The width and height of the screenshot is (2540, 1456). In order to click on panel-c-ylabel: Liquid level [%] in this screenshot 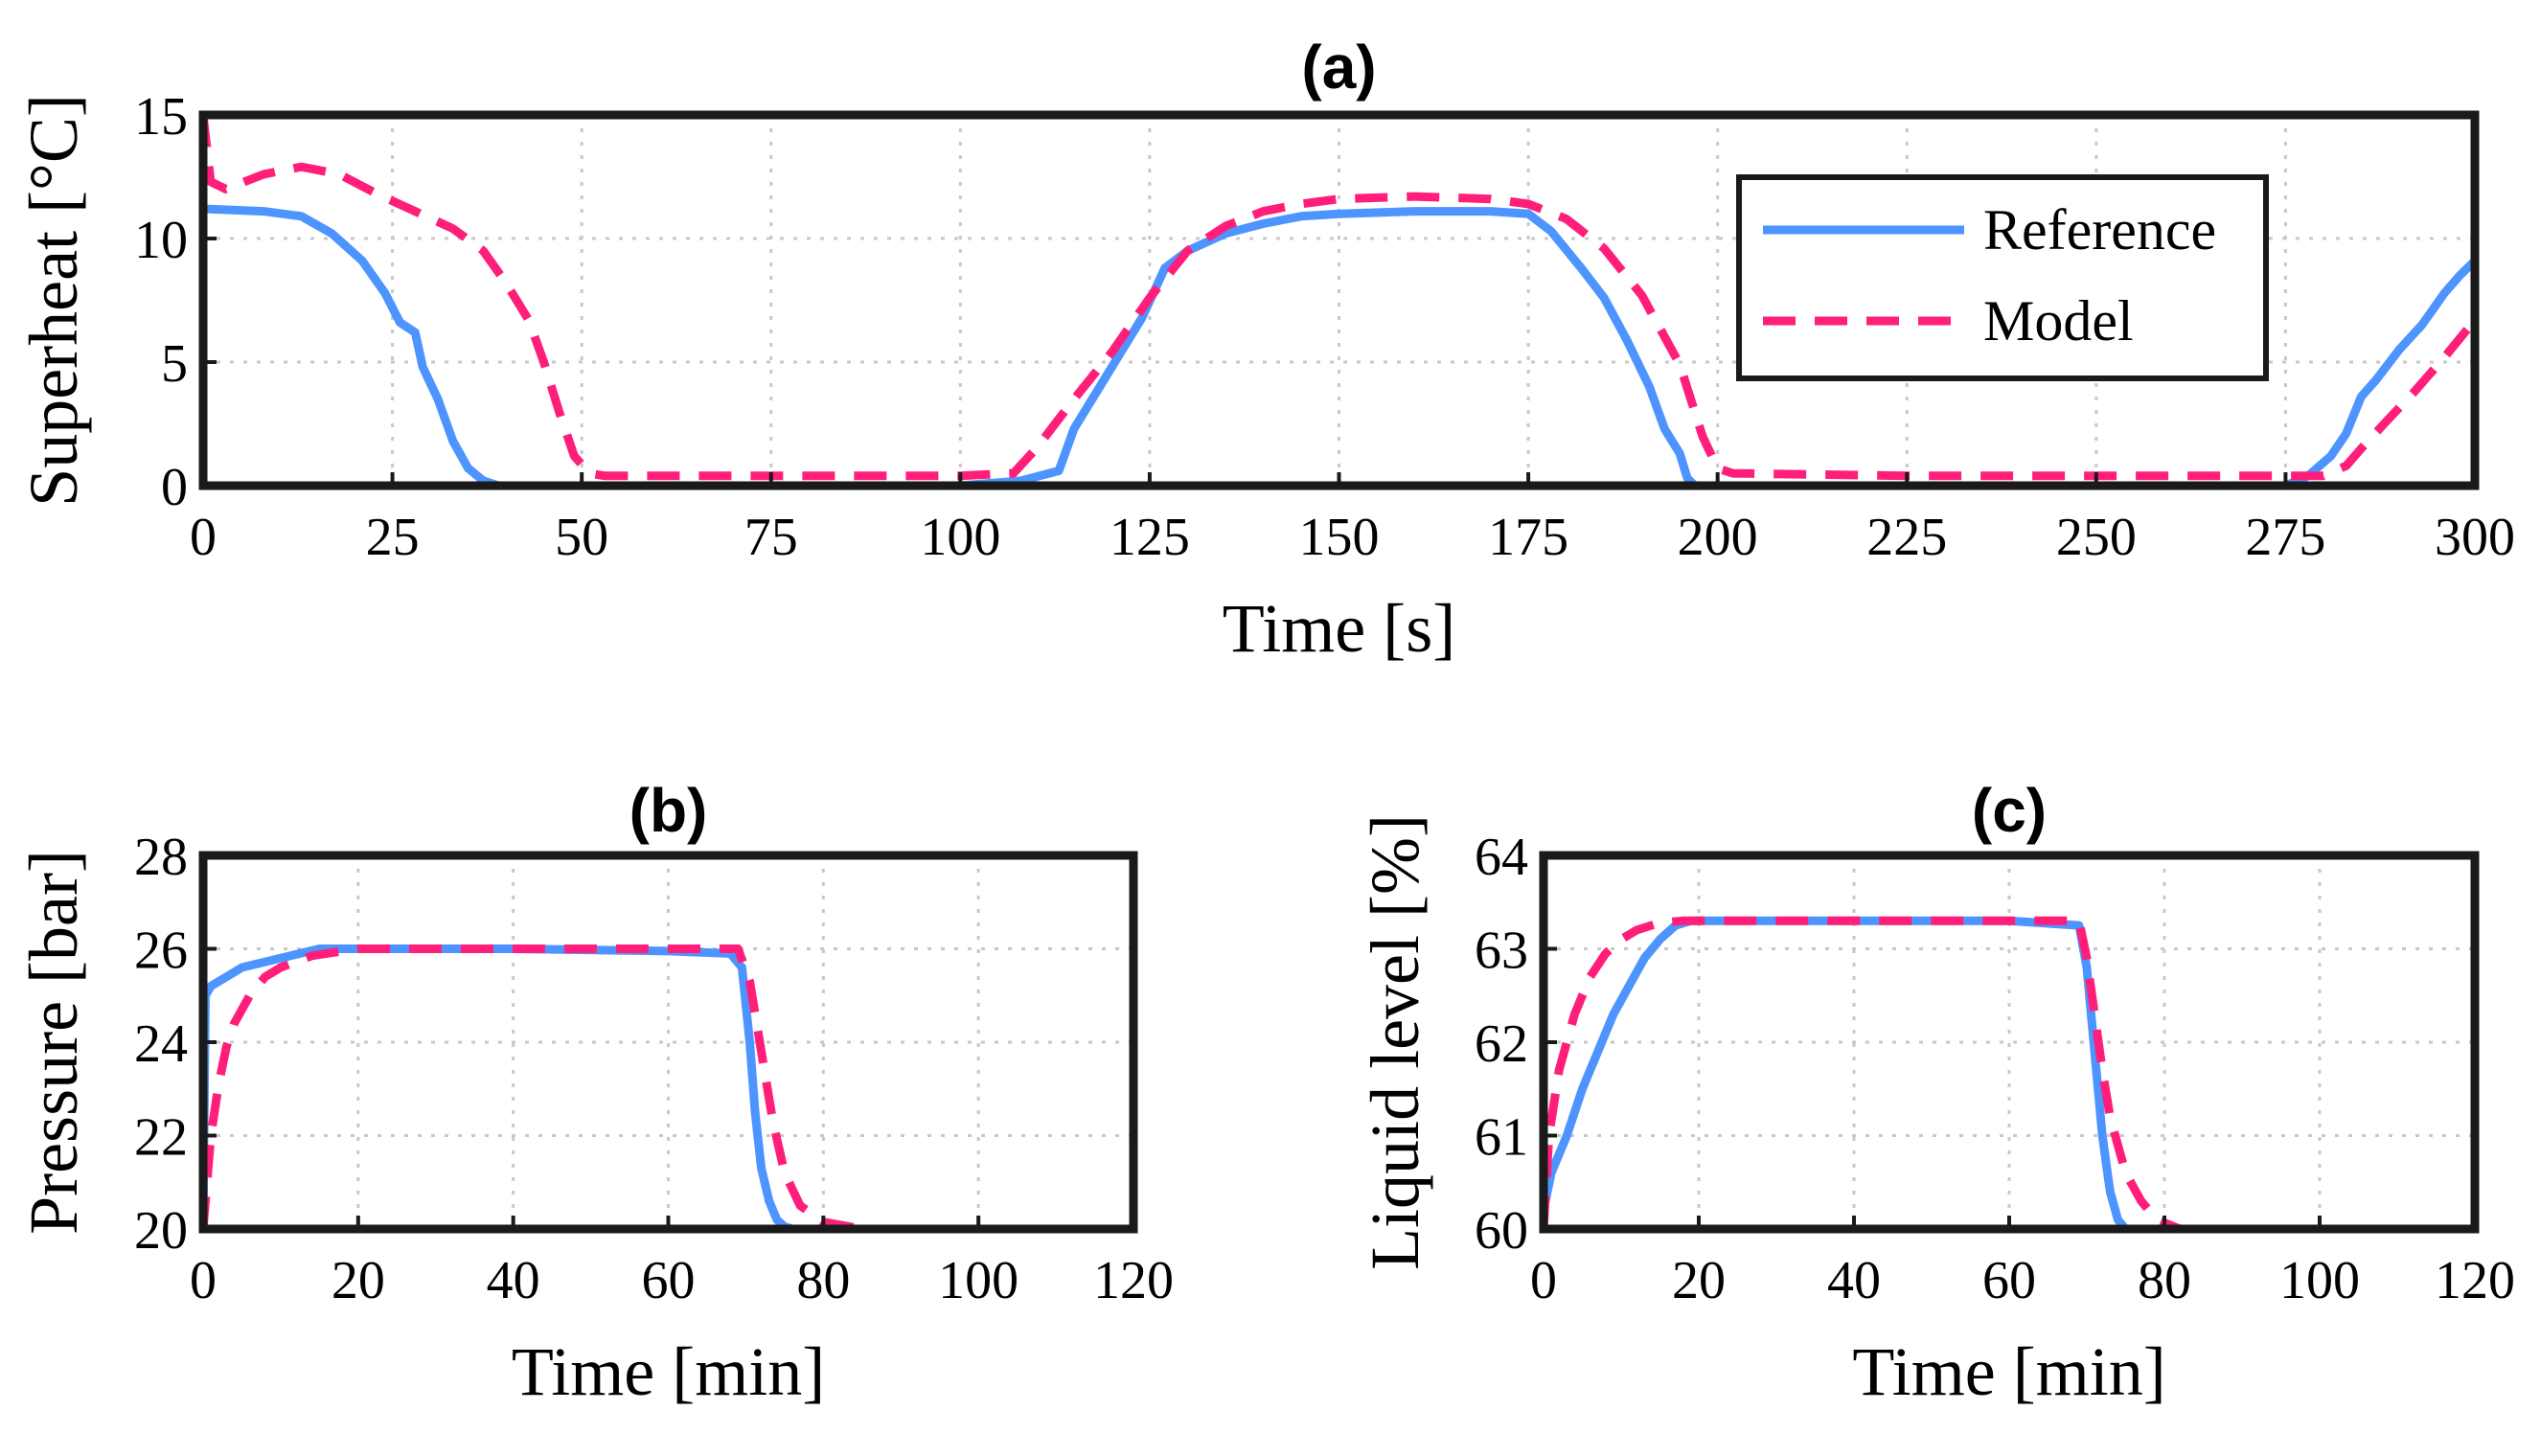, I will do `click(1395, 1042)`.